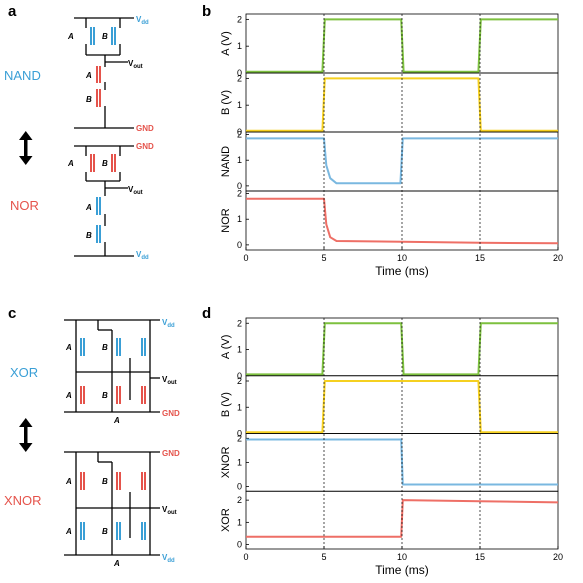 The image size is (583, 583). I want to click on nand-transistors, so click(103, 67).